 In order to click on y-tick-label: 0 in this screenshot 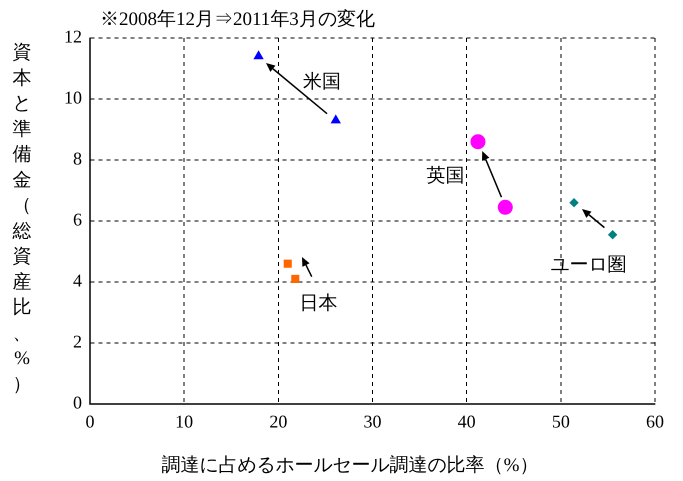, I will do `click(77, 402)`.